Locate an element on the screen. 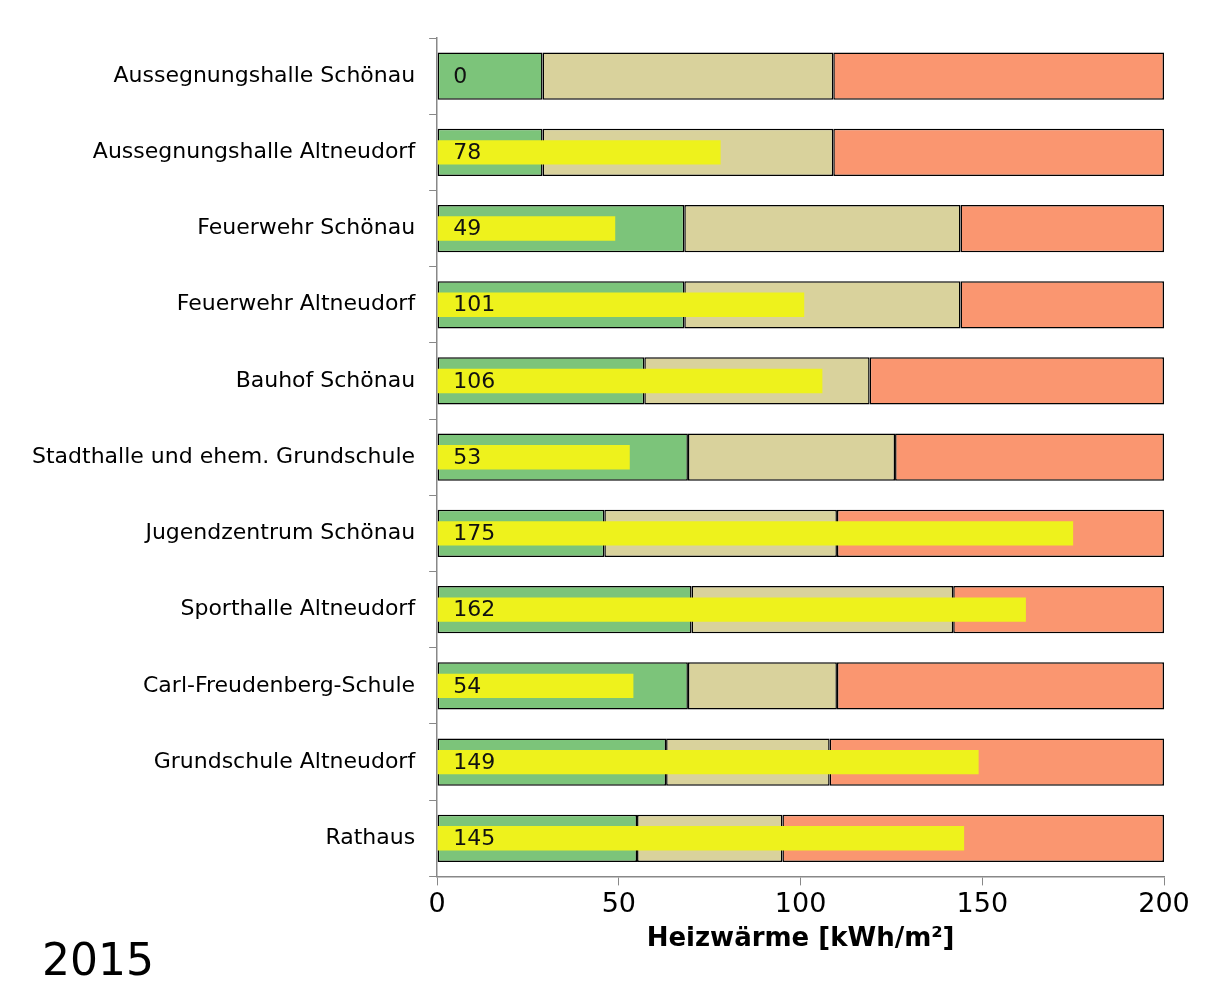  y-tick-label: Grundschule Altneudorf is located at coordinates (285, 760).